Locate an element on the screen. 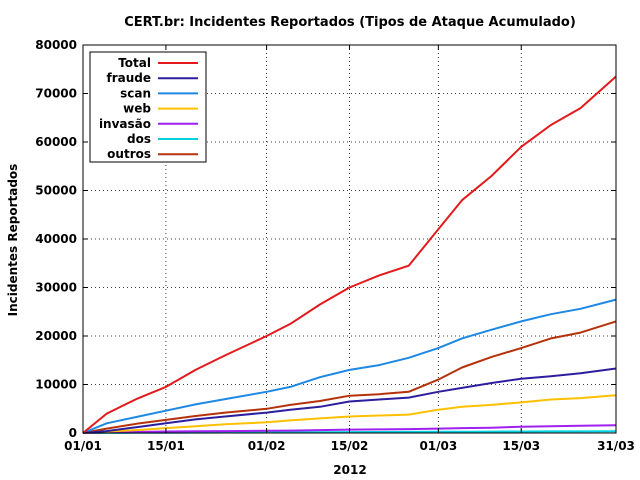 Image resolution: width=640 pixels, height=480 pixels. x-tick-label: 31/03 is located at coordinates (616, 446).